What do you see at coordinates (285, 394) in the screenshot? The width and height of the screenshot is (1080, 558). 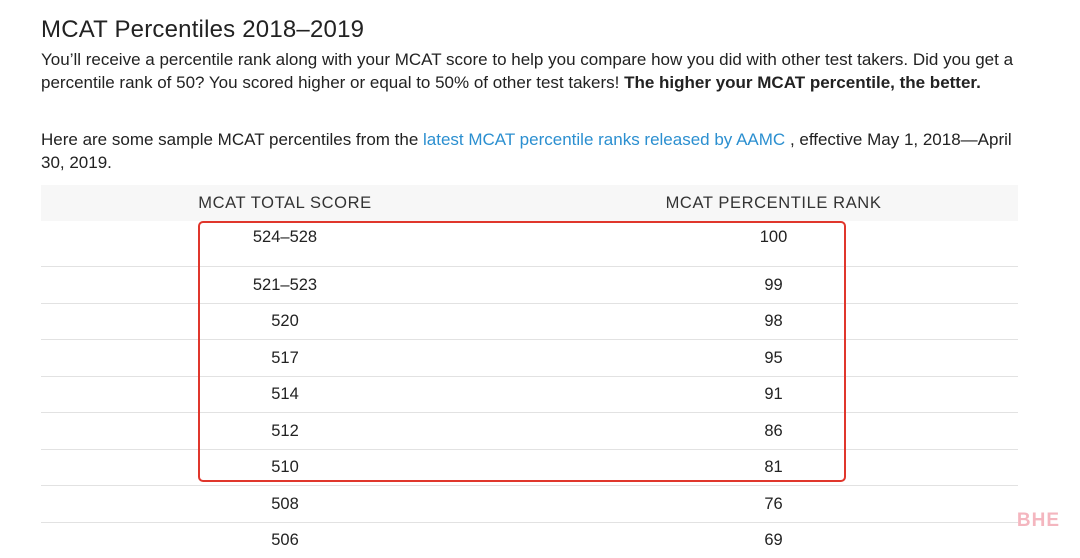 I see `score-cell: 514` at bounding box center [285, 394].